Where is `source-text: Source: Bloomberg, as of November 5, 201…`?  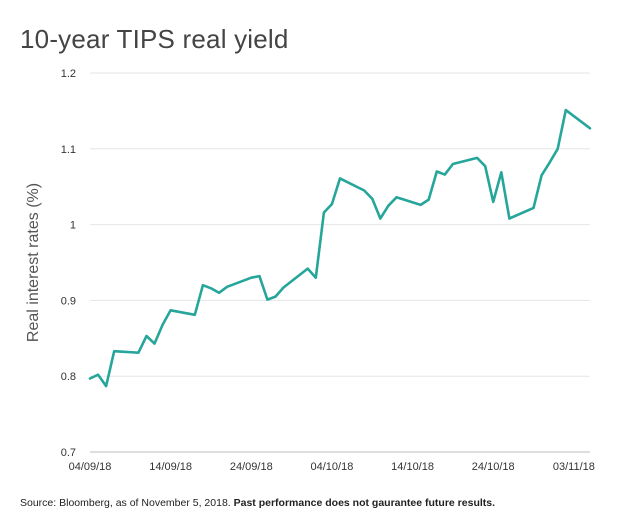 source-text: Source: Bloomberg, as of November 5, 201… is located at coordinates (125, 503).